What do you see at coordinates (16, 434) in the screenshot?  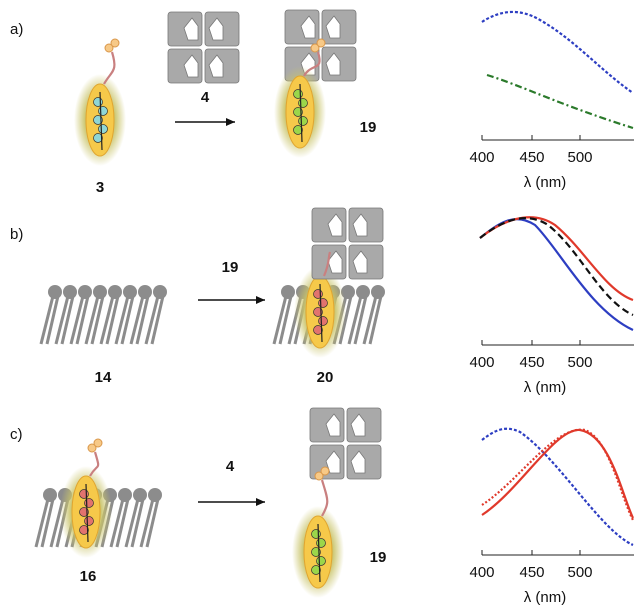 I see `panel-label: c)` at bounding box center [16, 434].